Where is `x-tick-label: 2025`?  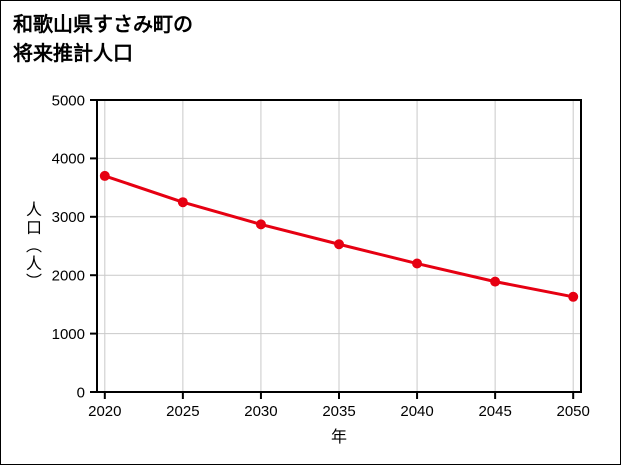 x-tick-label: 2025 is located at coordinates (182, 411).